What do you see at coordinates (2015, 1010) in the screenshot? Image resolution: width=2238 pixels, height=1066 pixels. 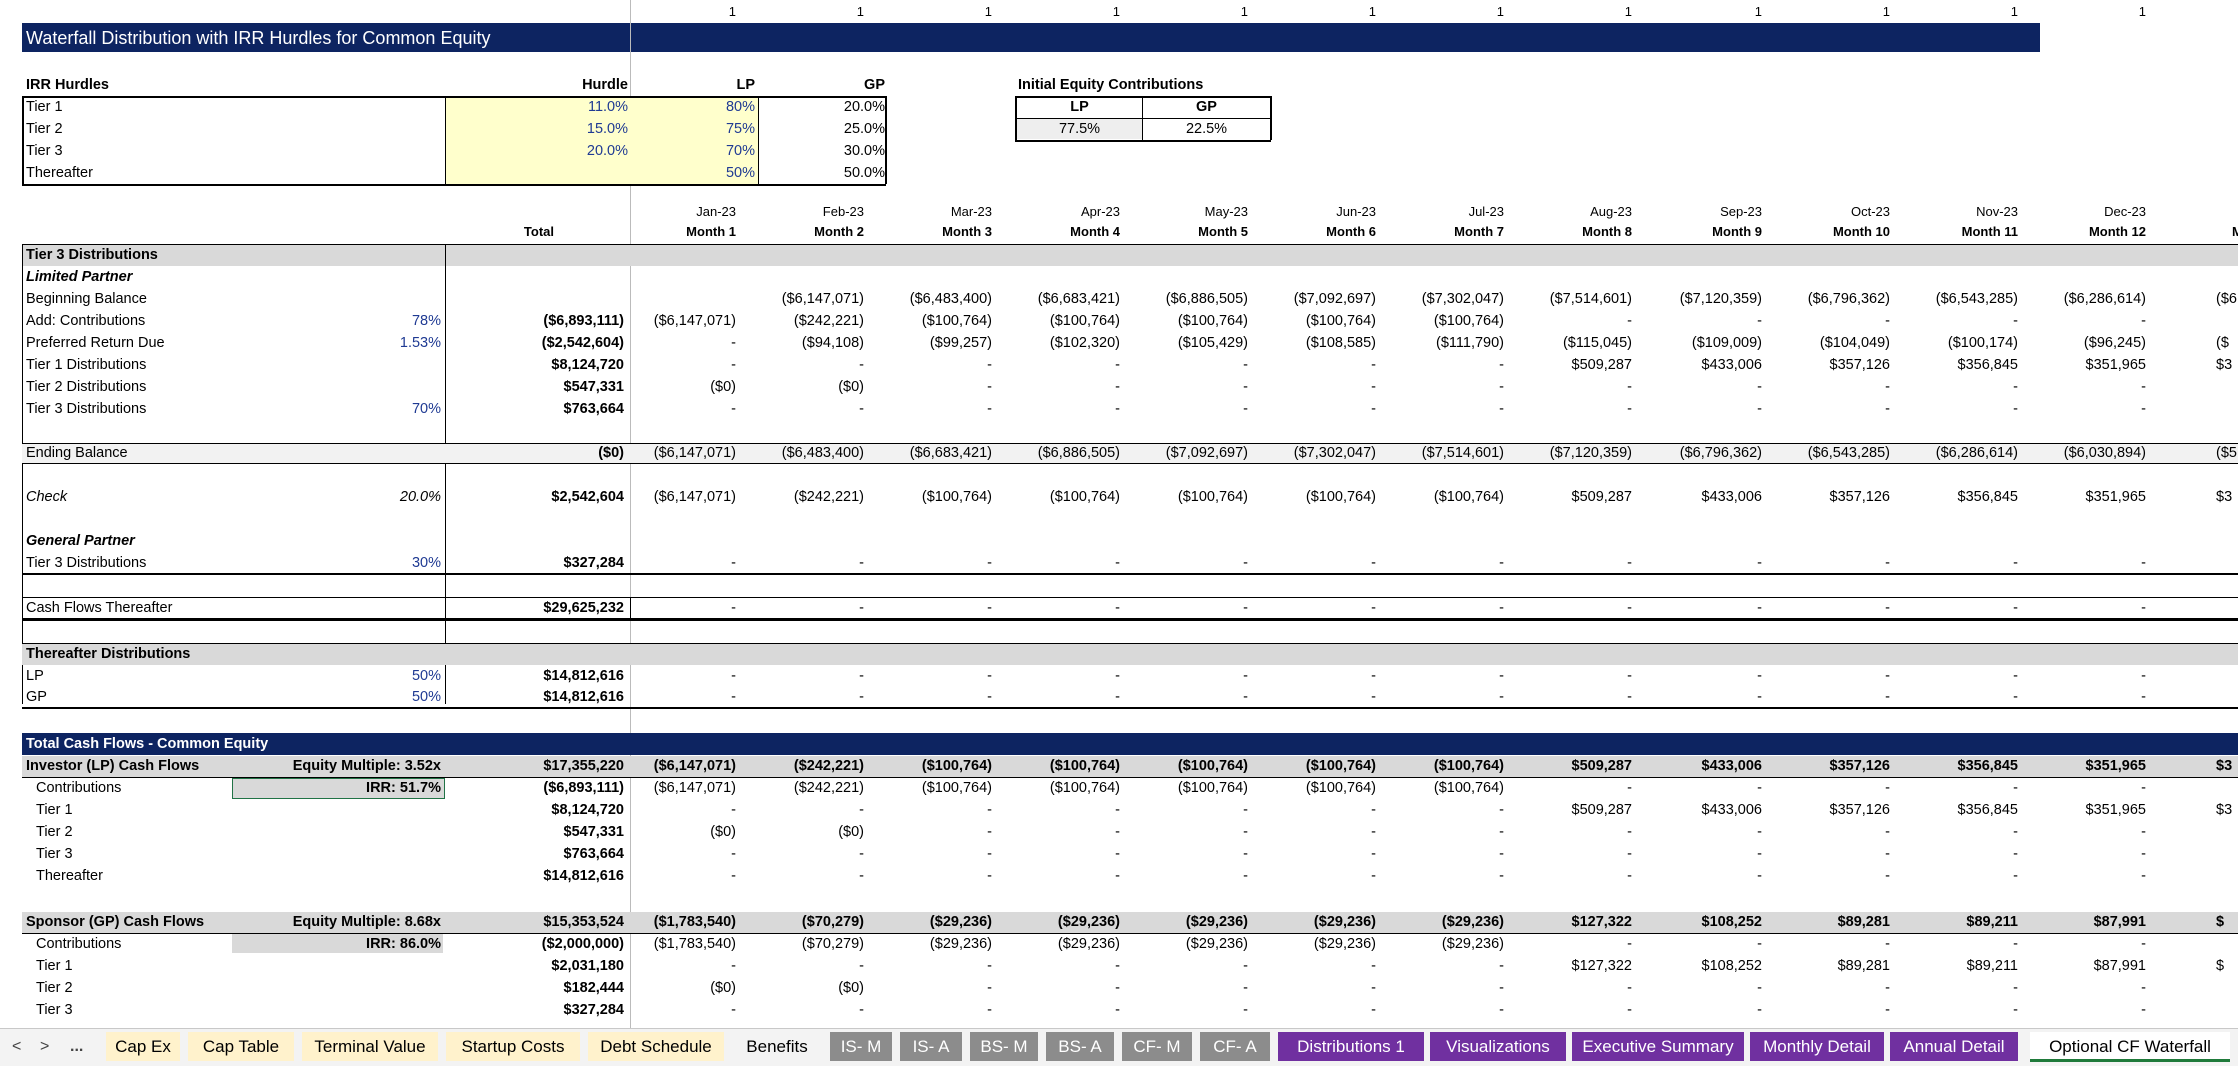 I see `gp-cf-row4-m11: -` at bounding box center [2015, 1010].